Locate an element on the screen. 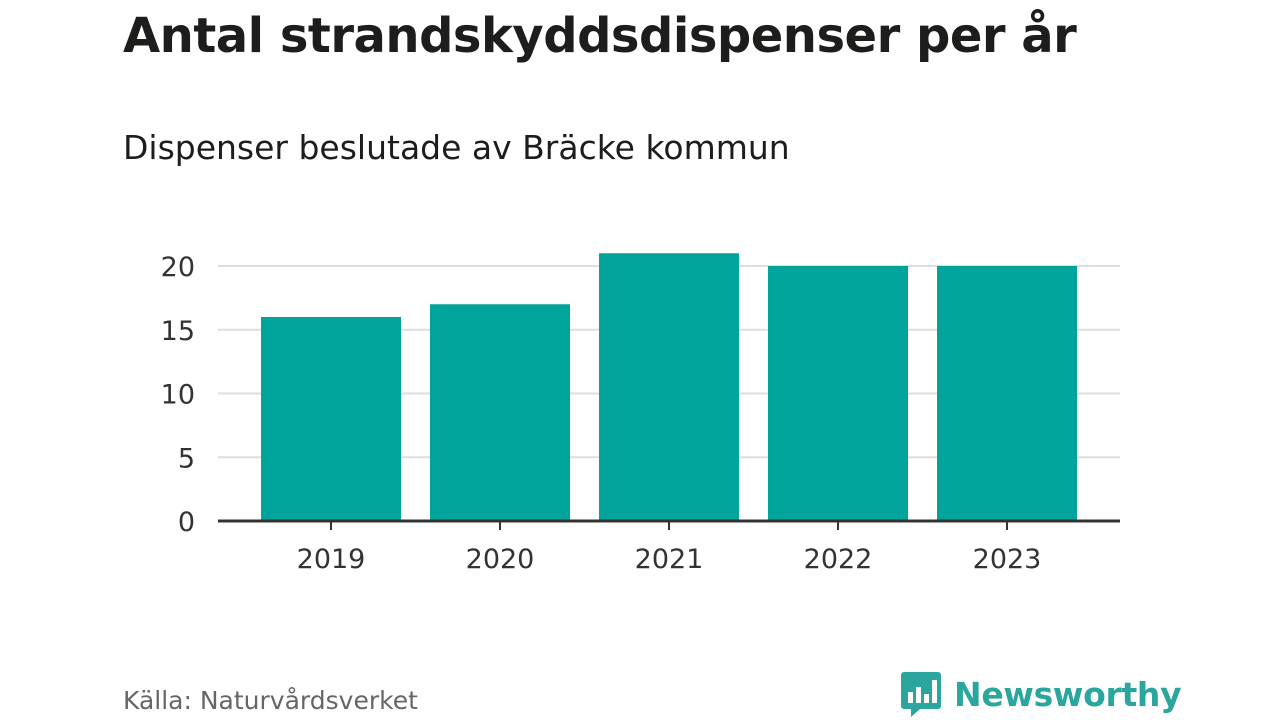  axes is located at coordinates (669, 524).